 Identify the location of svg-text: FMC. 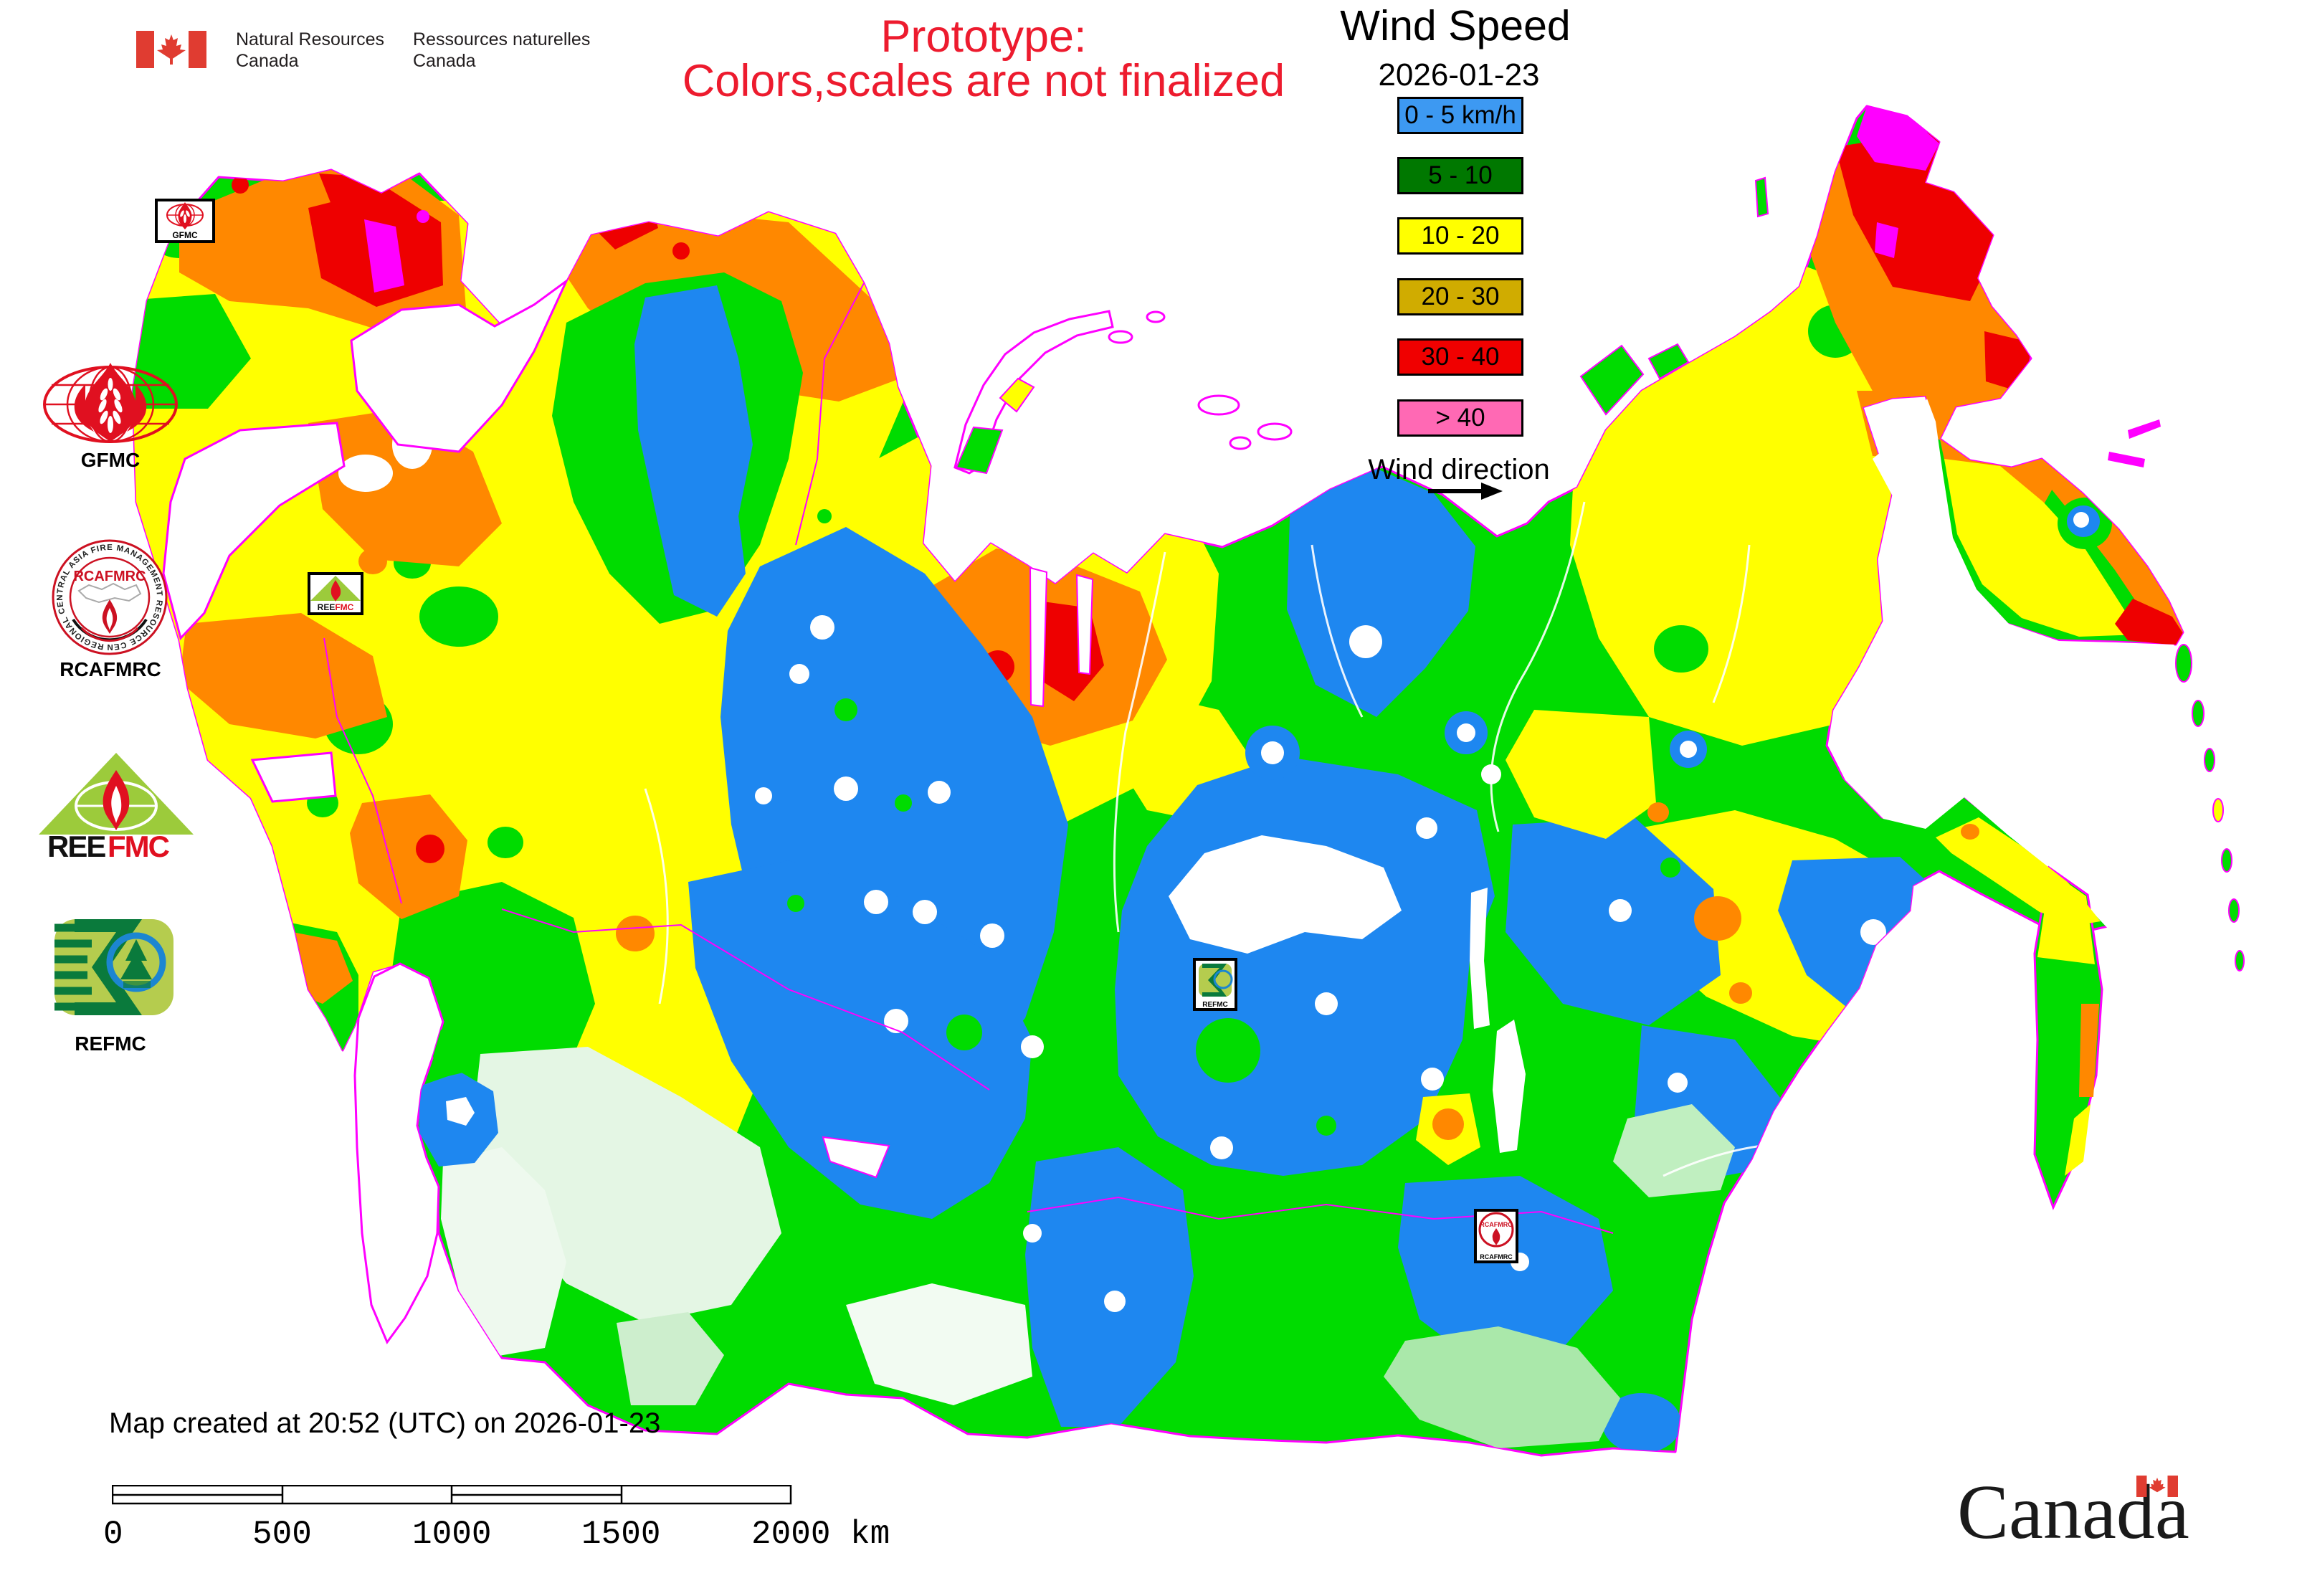
(139, 844).